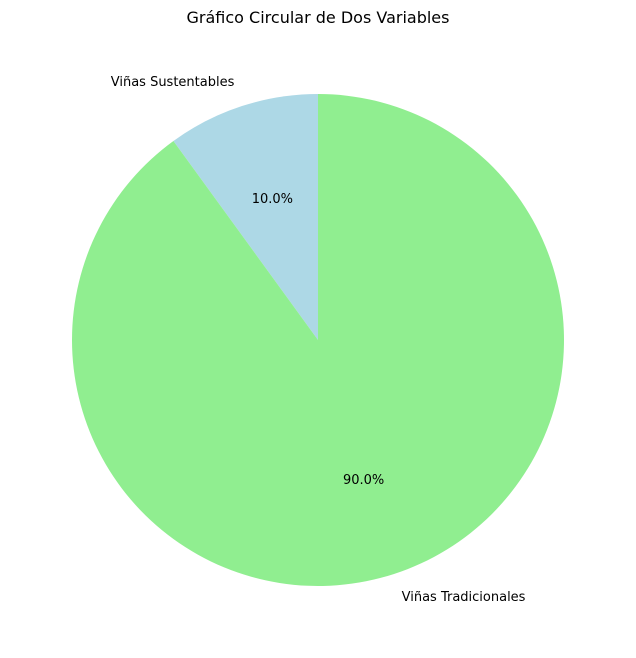  I want to click on slice-pct-vinas-sustentables: 10.0%, so click(272, 199).